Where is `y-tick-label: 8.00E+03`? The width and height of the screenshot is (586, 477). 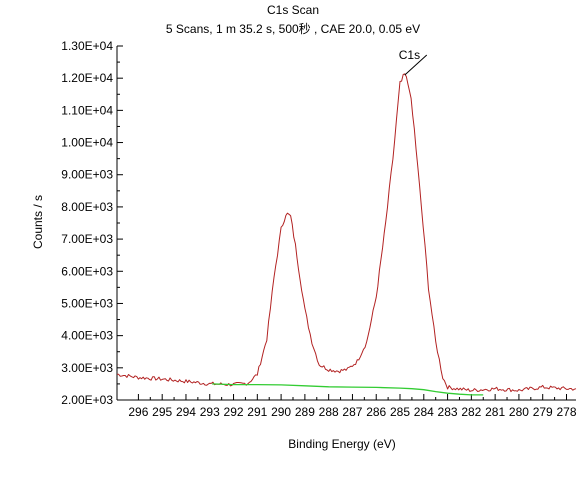
y-tick-label: 8.00E+03 is located at coordinates (87, 207).